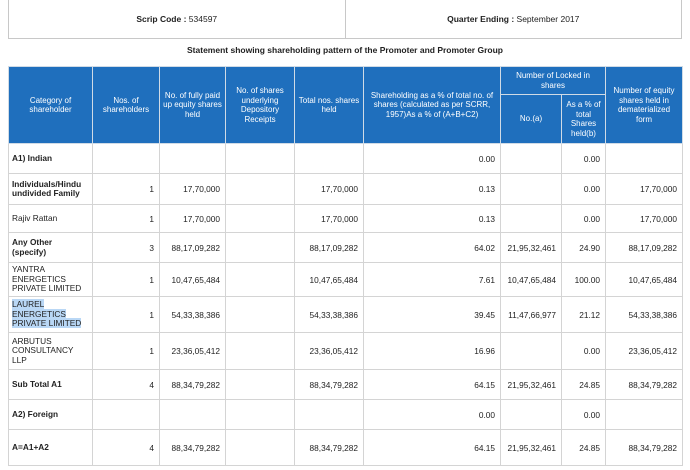 This screenshot has width=690, height=470. What do you see at coordinates (329, 247) in the screenshot?
I see `cell-total-shares: 88,17,09,282` at bounding box center [329, 247].